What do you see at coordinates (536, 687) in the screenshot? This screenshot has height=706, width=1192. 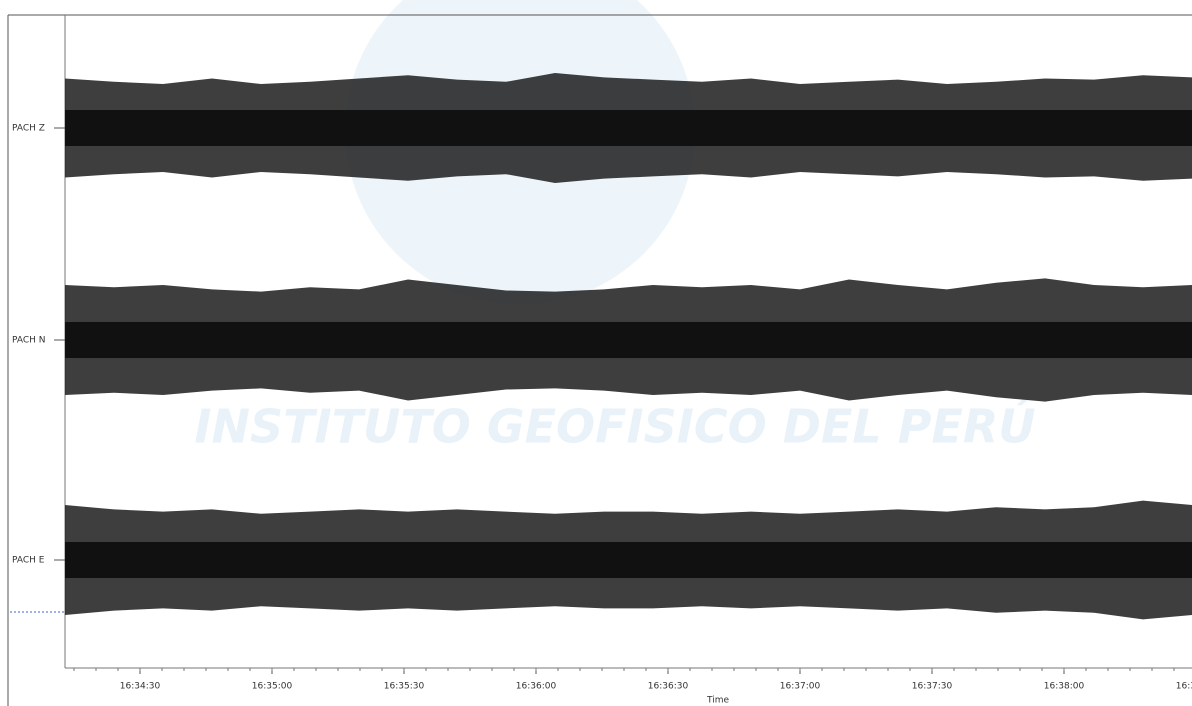 I see `x-tick-label: 16:36:00` at bounding box center [536, 687].